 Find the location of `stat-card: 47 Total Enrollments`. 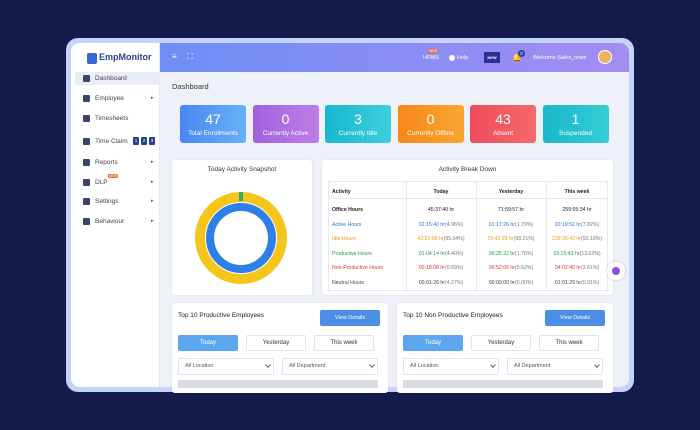

stat-card: 47 Total Enrollments is located at coordinates (213, 124).